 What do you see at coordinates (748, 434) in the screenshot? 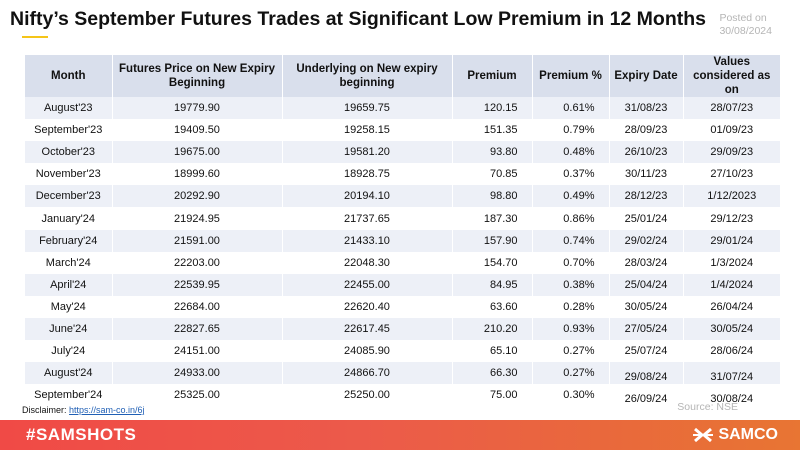
I see `brand-name: SAMCO` at bounding box center [748, 434].